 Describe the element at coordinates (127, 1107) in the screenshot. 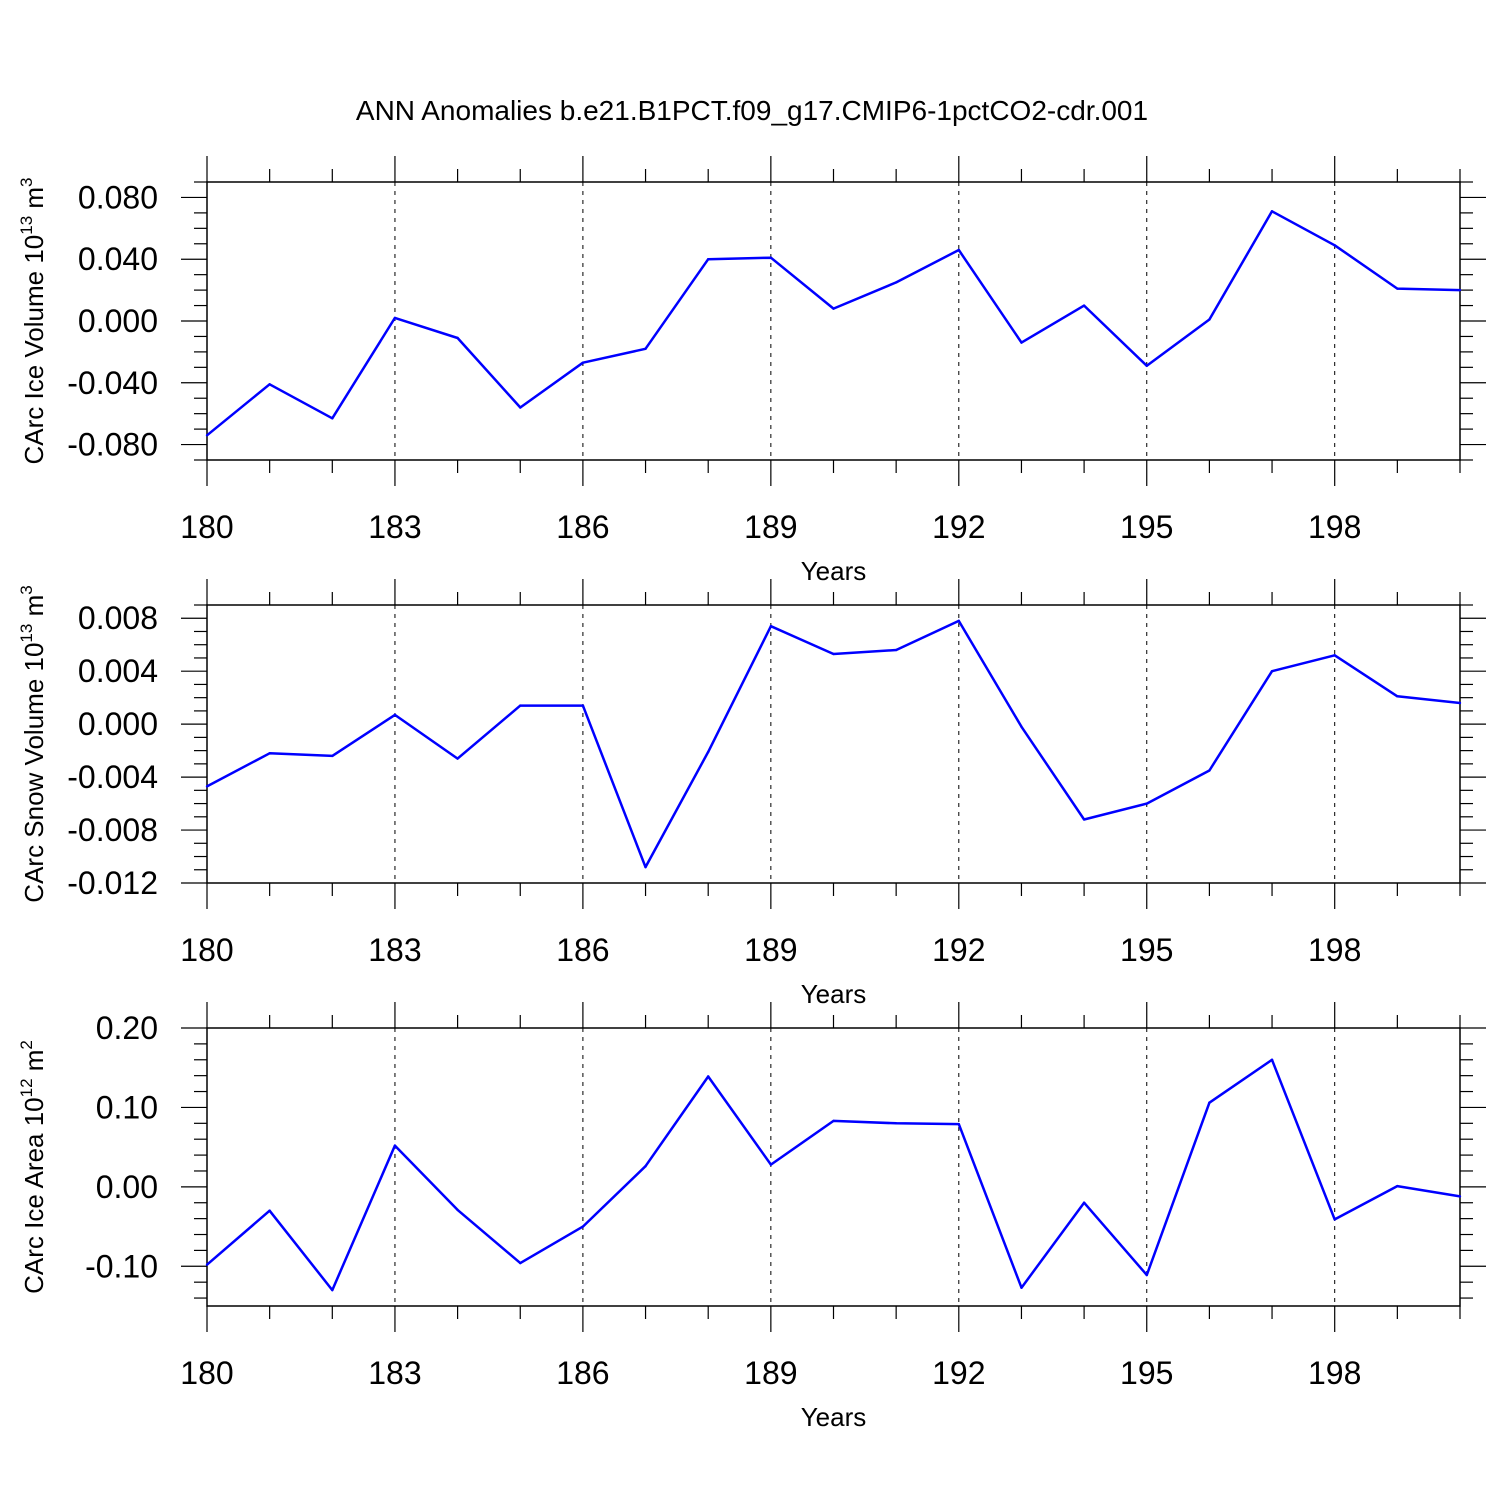

I see `y-tick-label: 0.10` at that location.